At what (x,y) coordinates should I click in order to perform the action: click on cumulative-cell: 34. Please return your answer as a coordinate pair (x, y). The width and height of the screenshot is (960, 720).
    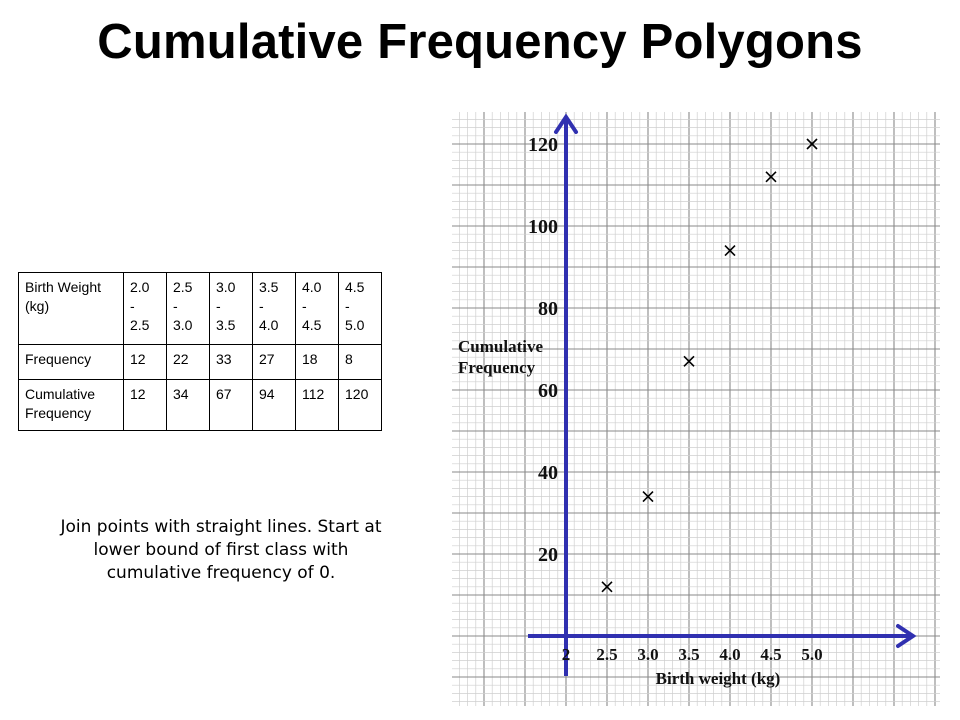
    Looking at the image, I should click on (188, 405).